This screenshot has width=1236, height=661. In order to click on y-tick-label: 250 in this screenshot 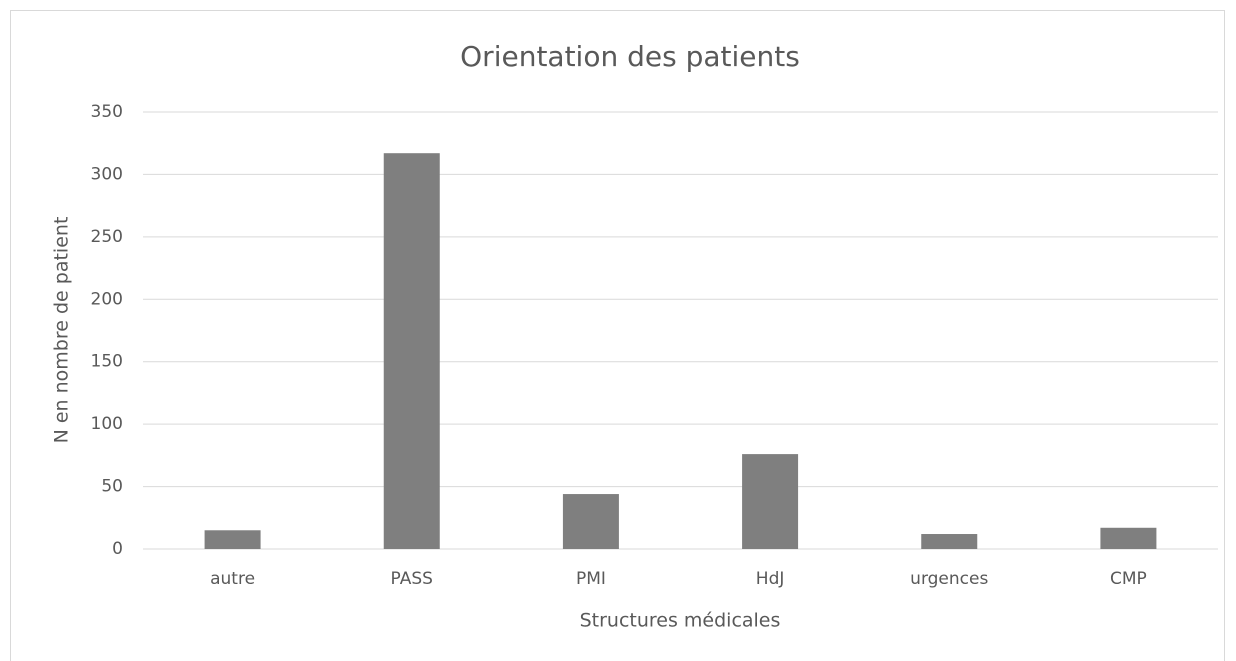, I will do `click(107, 237)`.